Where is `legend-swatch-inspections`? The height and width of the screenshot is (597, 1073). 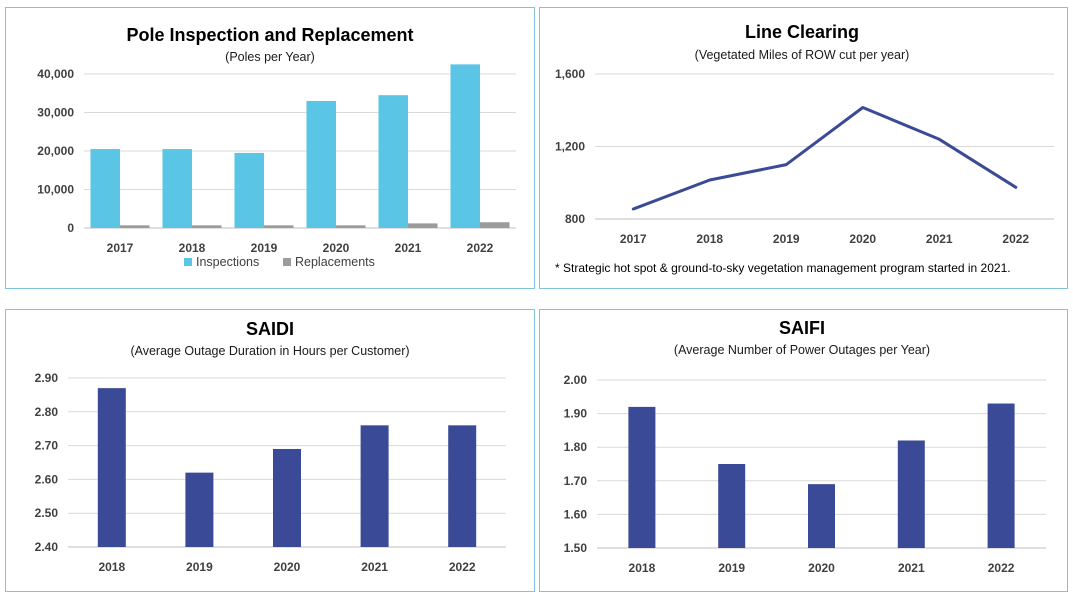
legend-swatch-inspections is located at coordinates (188, 262).